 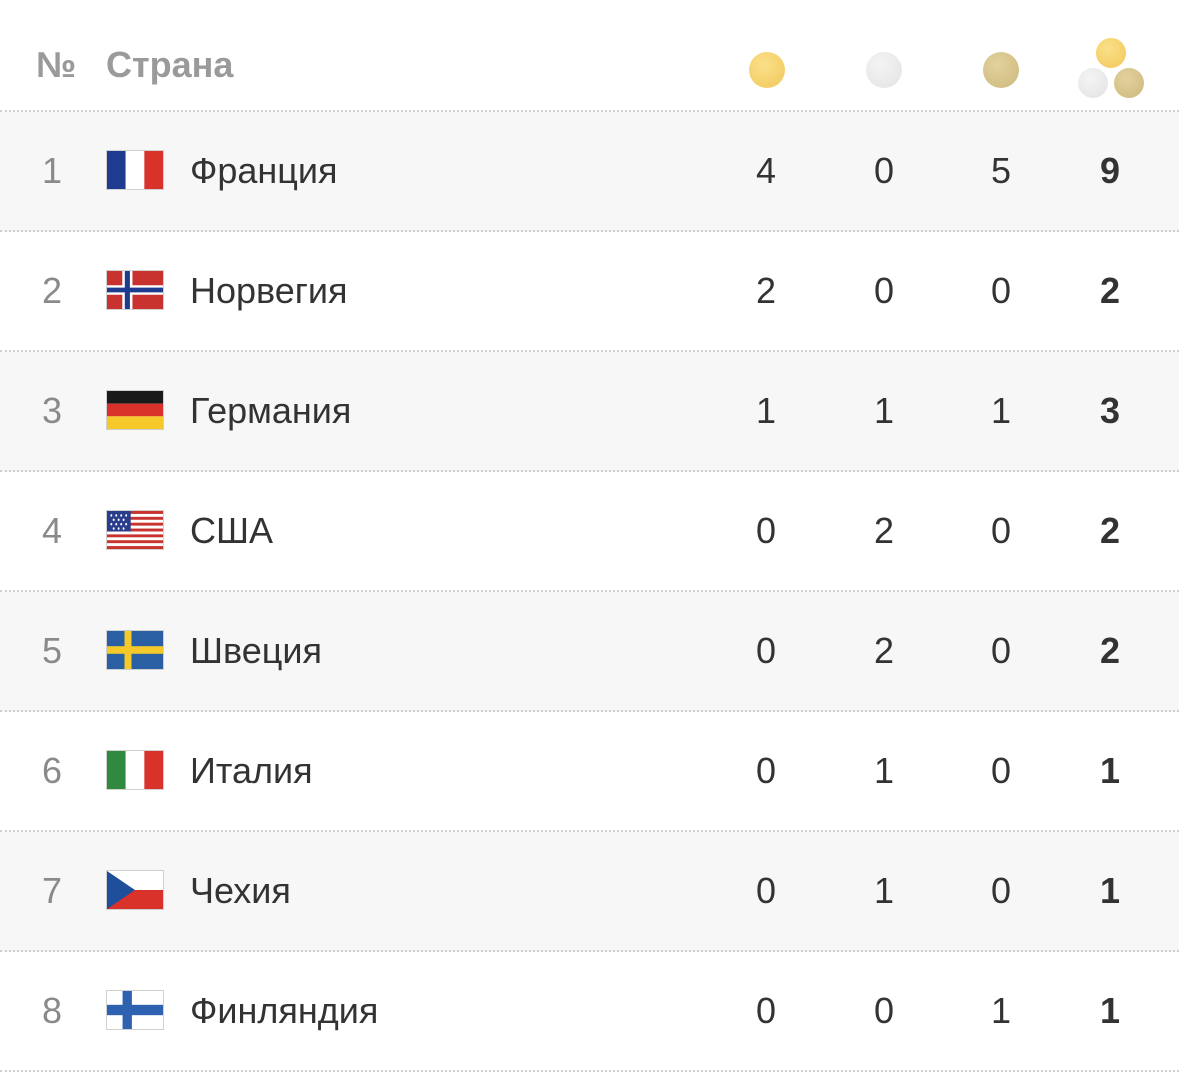 What do you see at coordinates (284, 1010) in the screenshot?
I see `country-name: Финляндия` at bounding box center [284, 1010].